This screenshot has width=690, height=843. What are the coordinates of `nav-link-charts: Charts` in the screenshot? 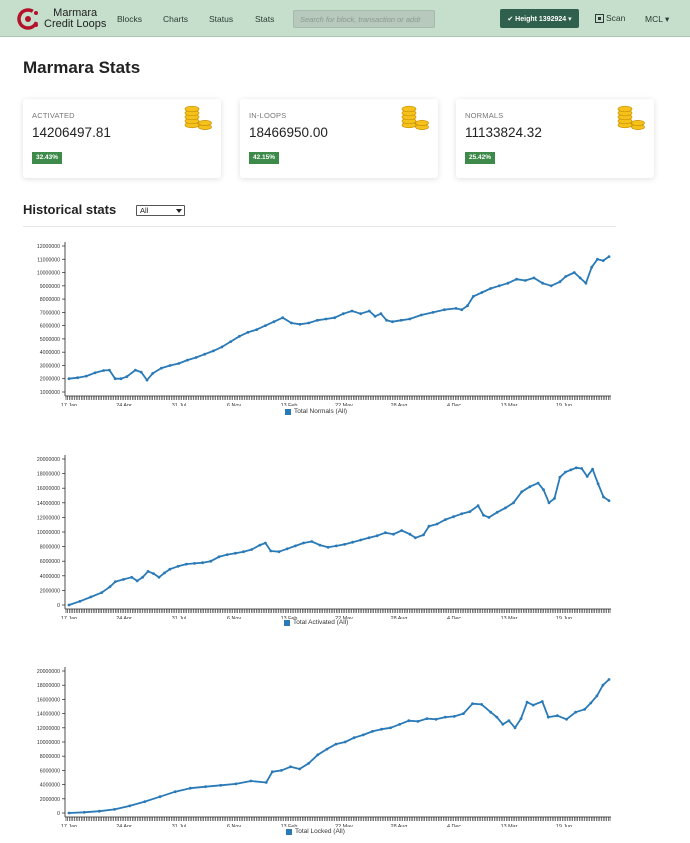 It's located at (176, 19).